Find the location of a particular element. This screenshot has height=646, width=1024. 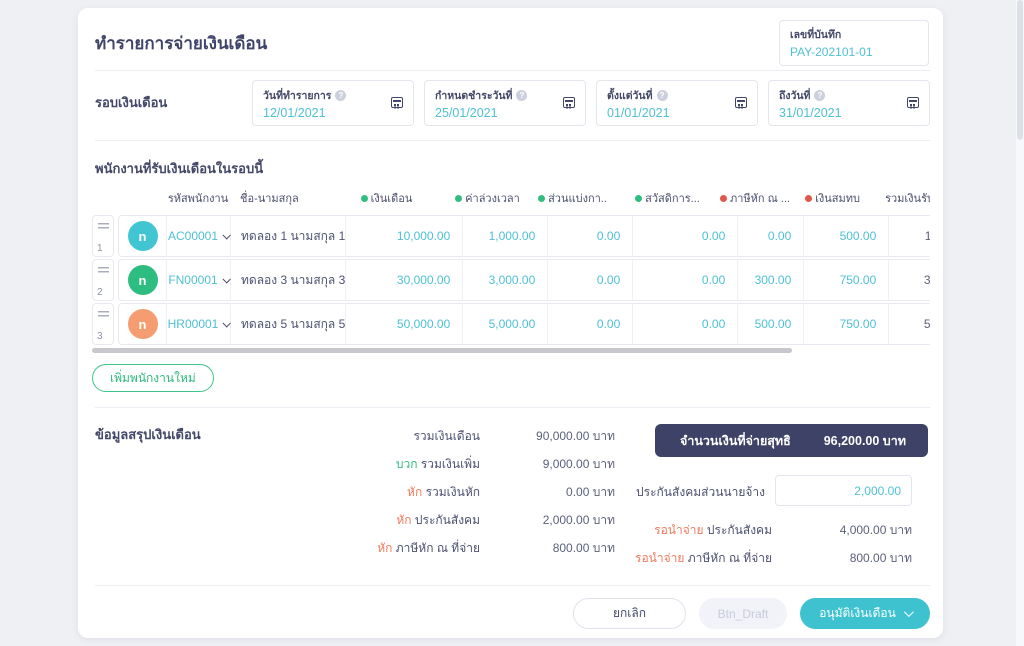

field-label: วันที่ทำรายการ is located at coordinates (297, 96).